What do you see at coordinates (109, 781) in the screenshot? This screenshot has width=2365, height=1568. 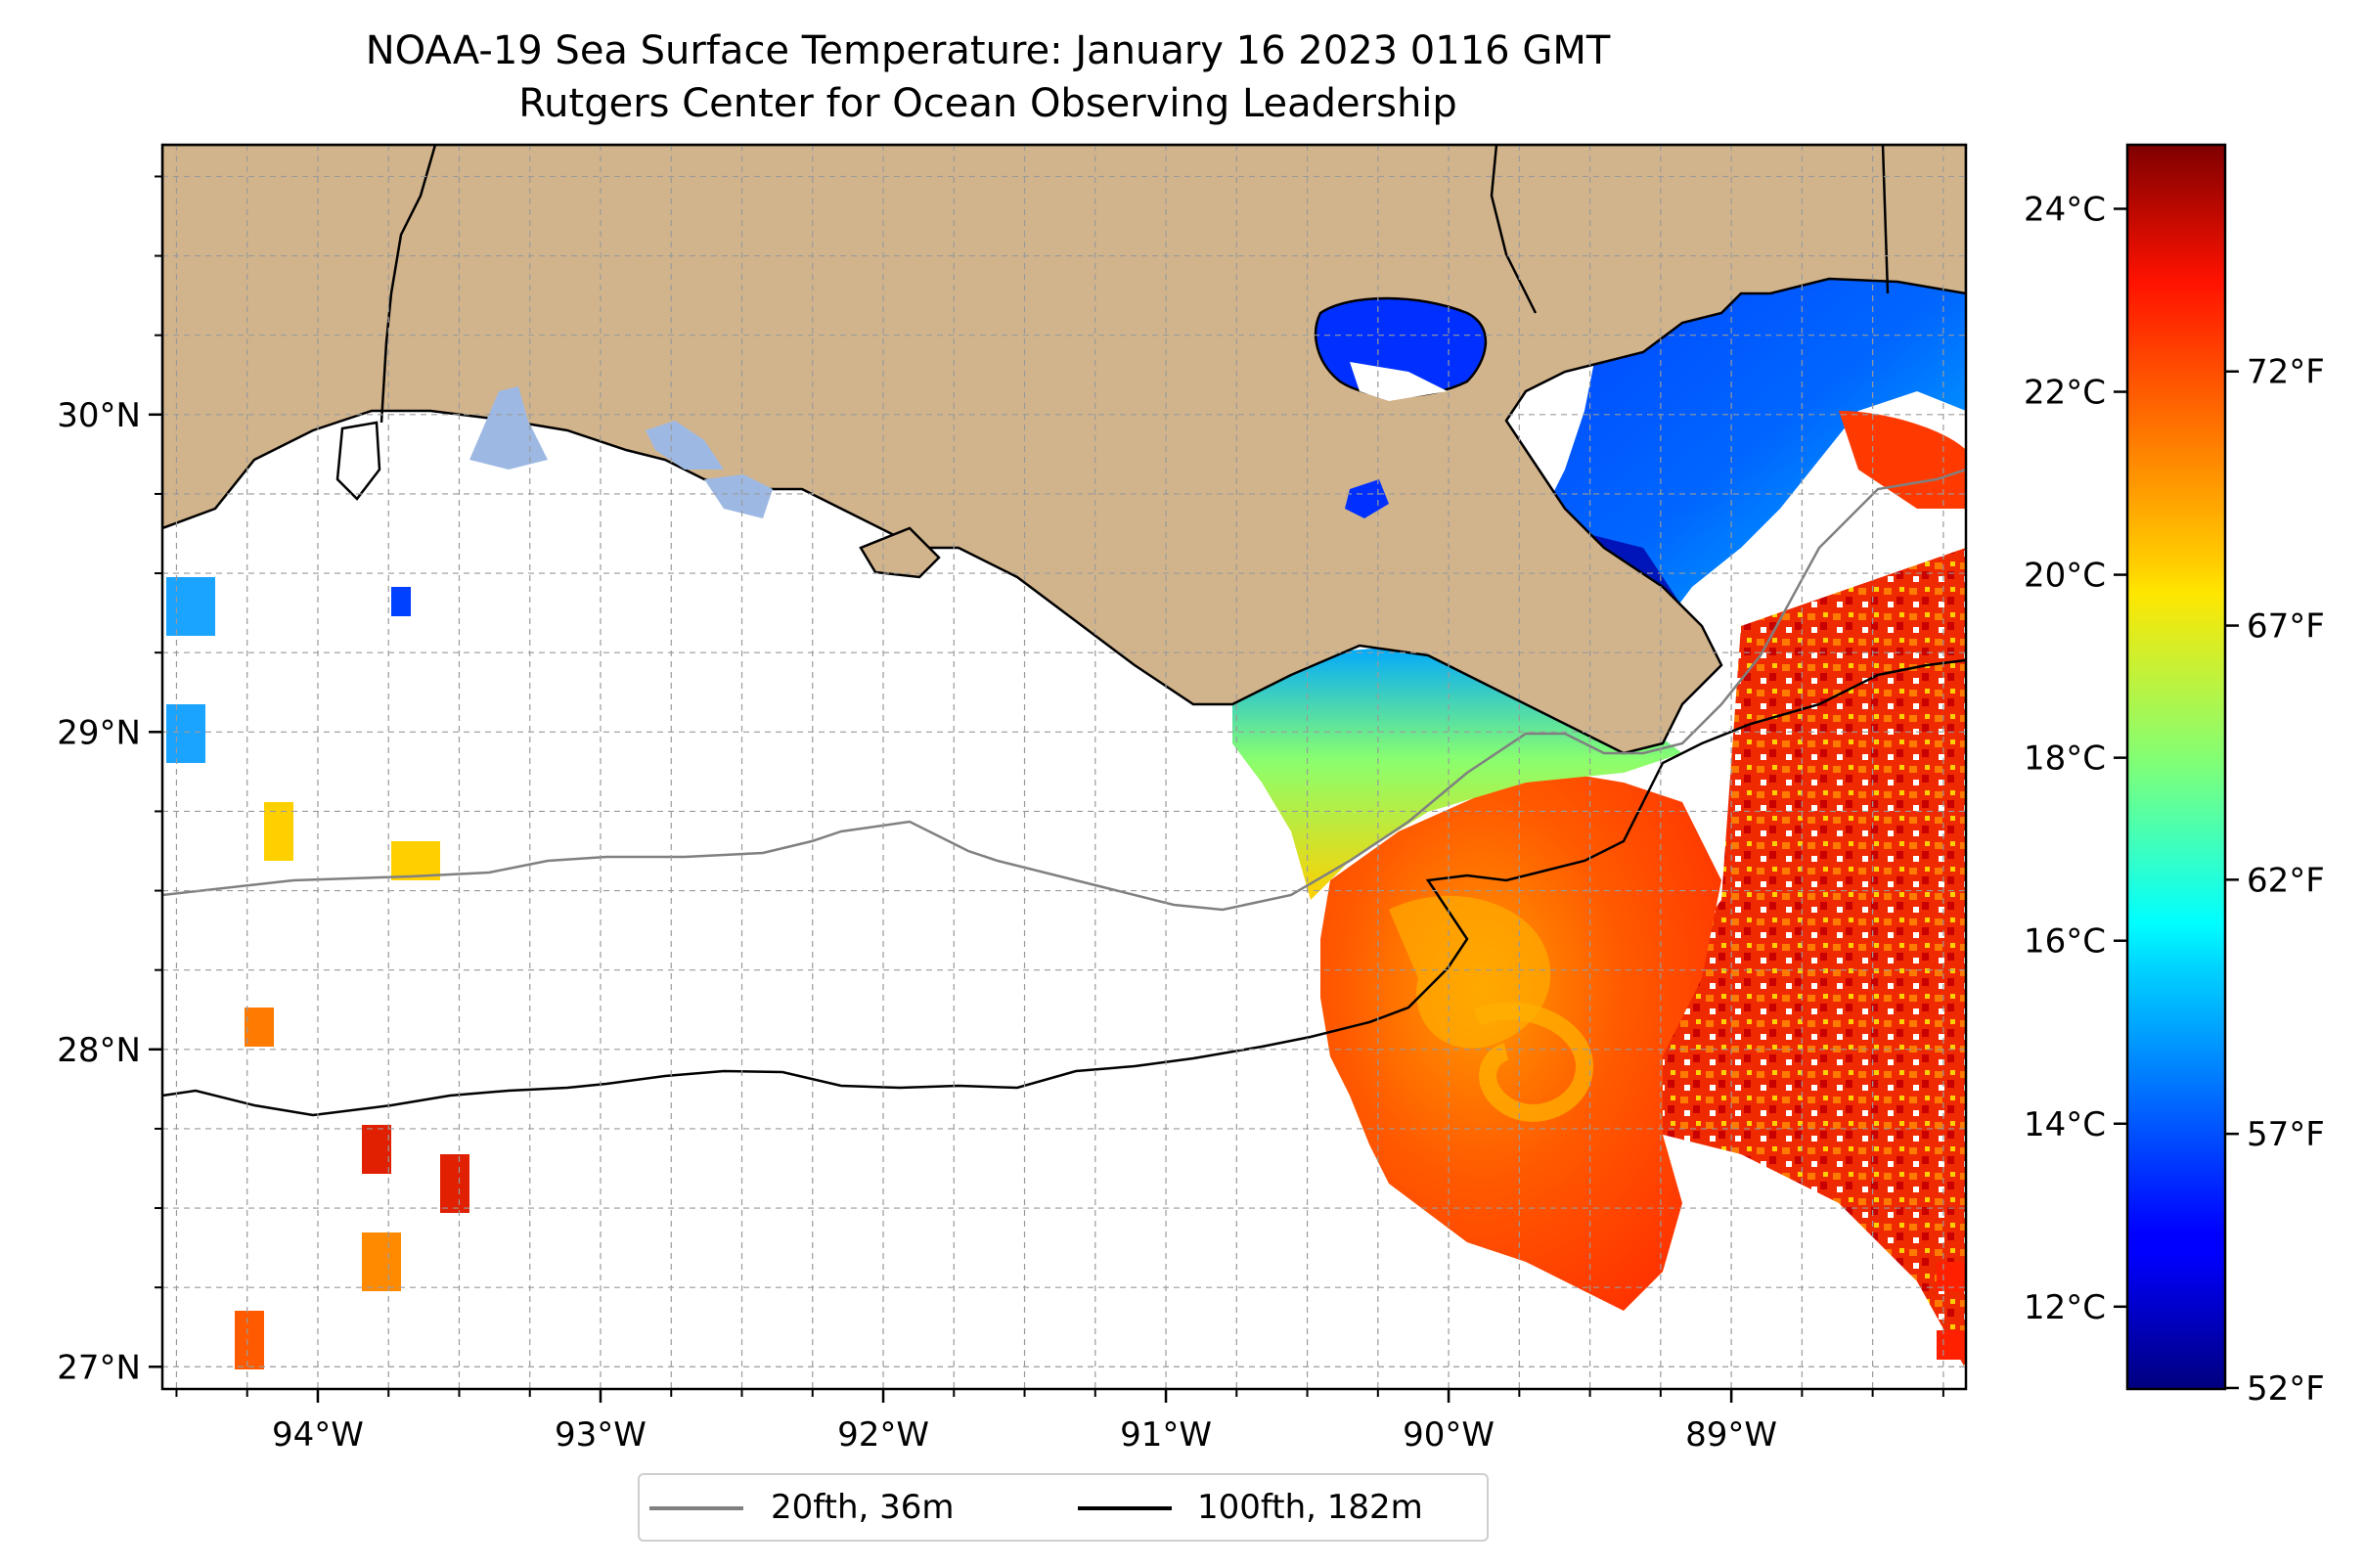 I see `latitude-axis: 27°N 28°N 29°N 30°N` at bounding box center [109, 781].